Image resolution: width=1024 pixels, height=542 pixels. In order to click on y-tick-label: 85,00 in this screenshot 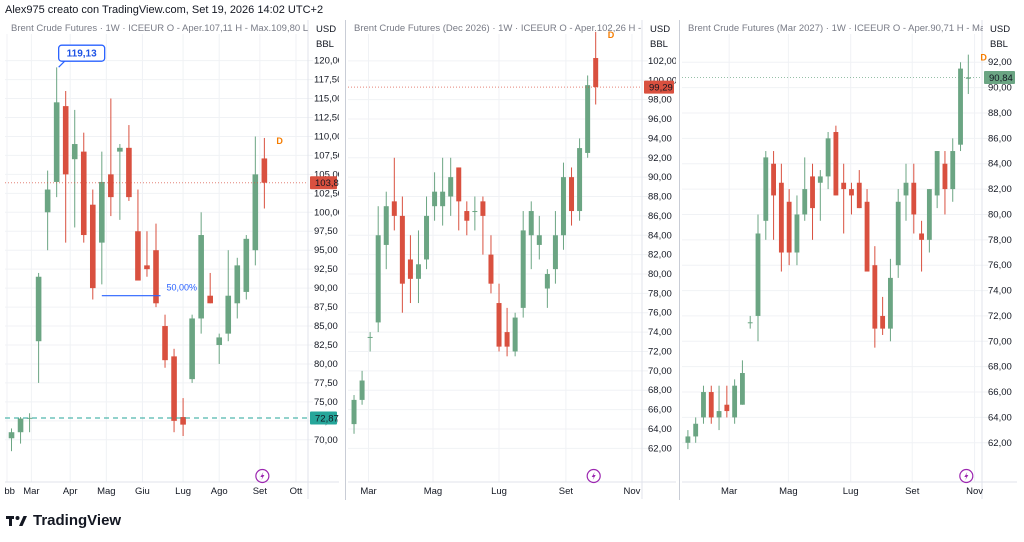, I will do `click(326, 326)`.